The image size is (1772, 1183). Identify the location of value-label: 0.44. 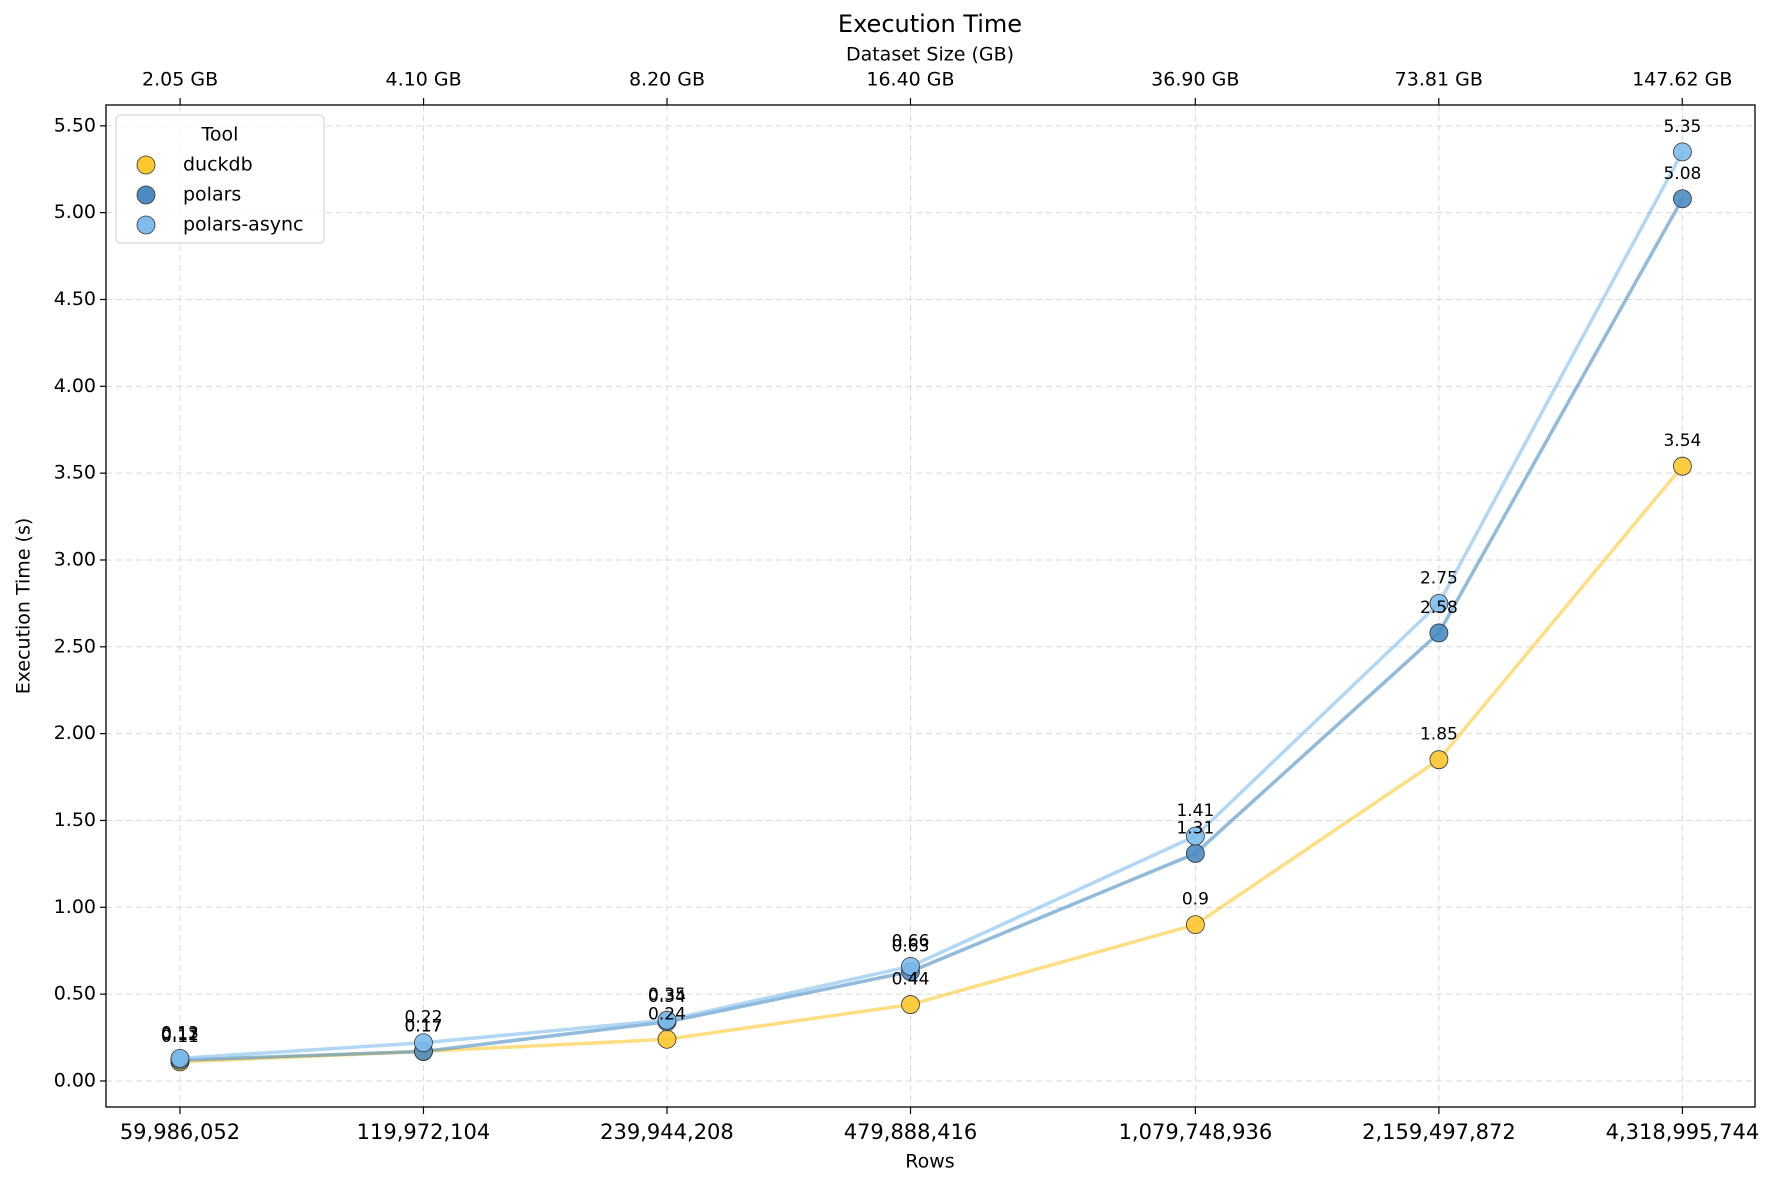
(911, 980).